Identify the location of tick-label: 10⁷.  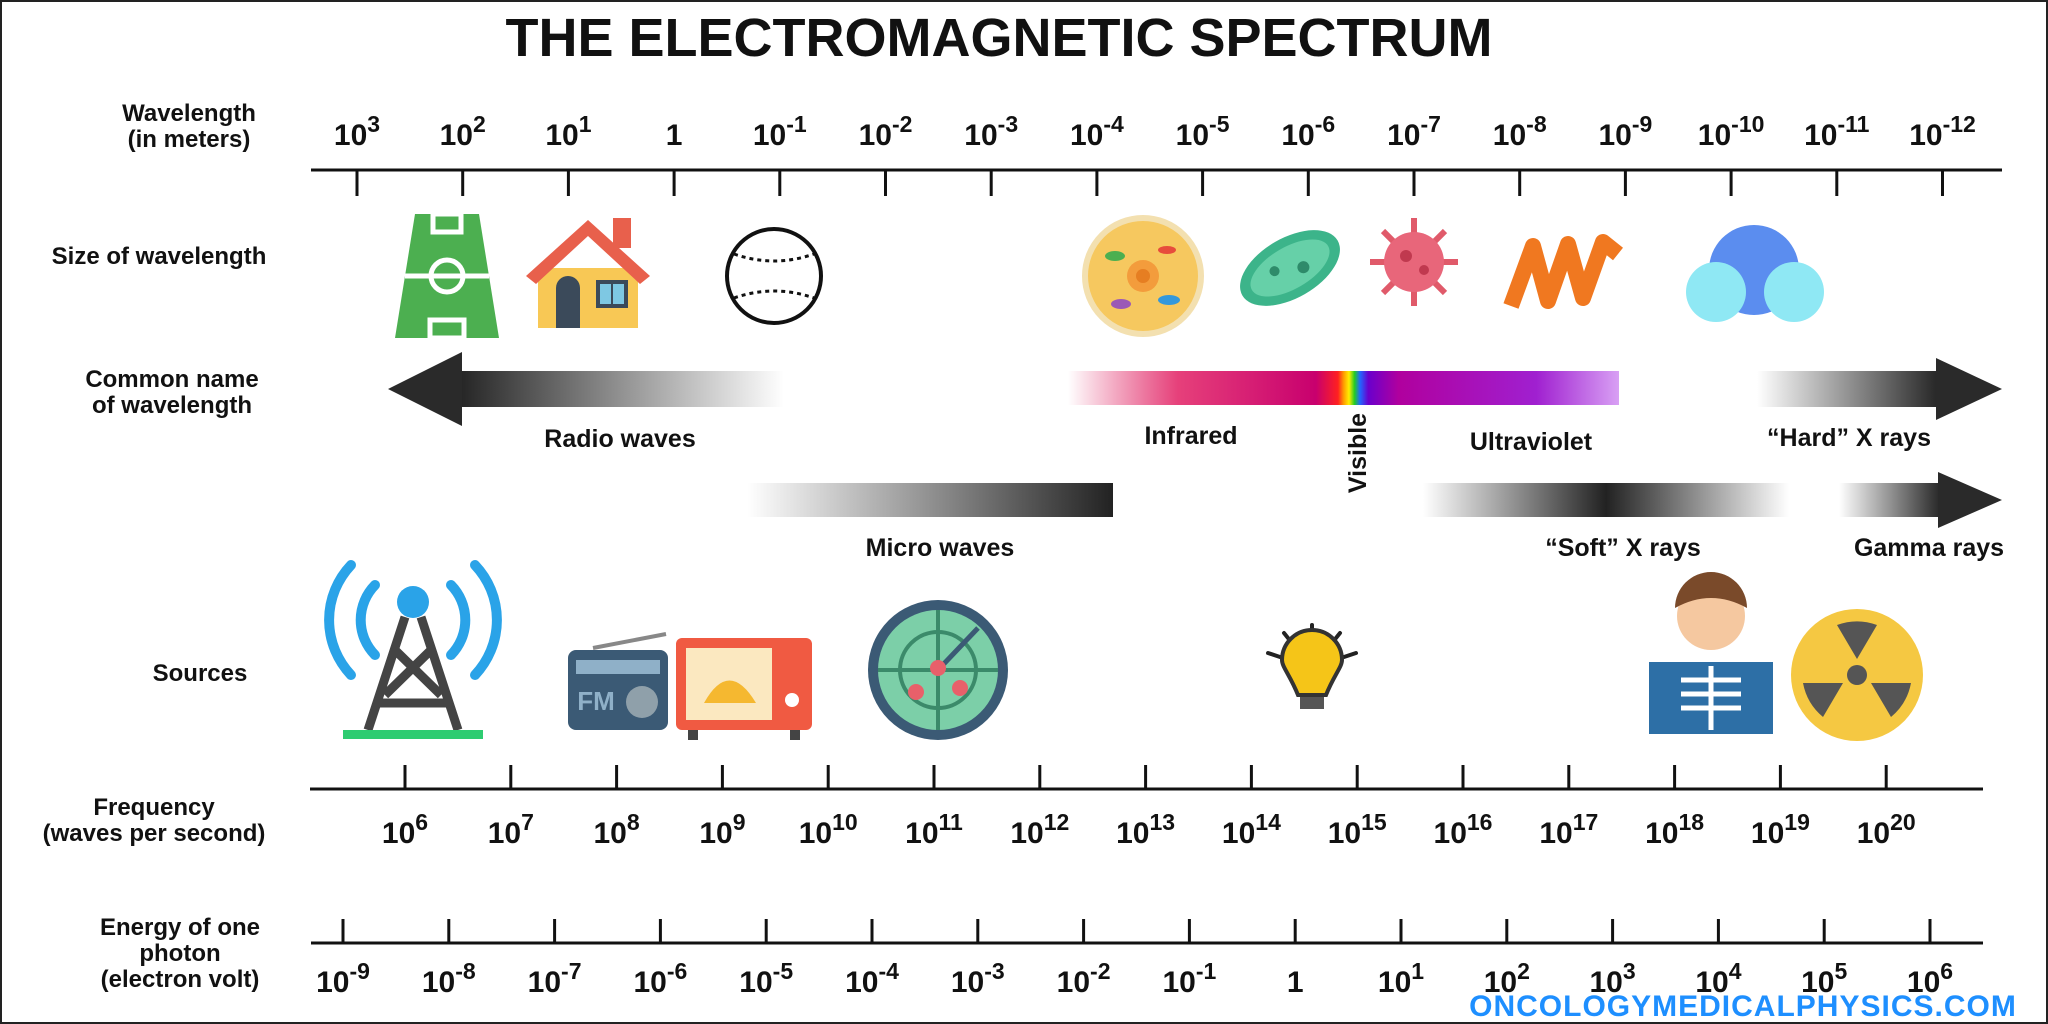
(511, 829).